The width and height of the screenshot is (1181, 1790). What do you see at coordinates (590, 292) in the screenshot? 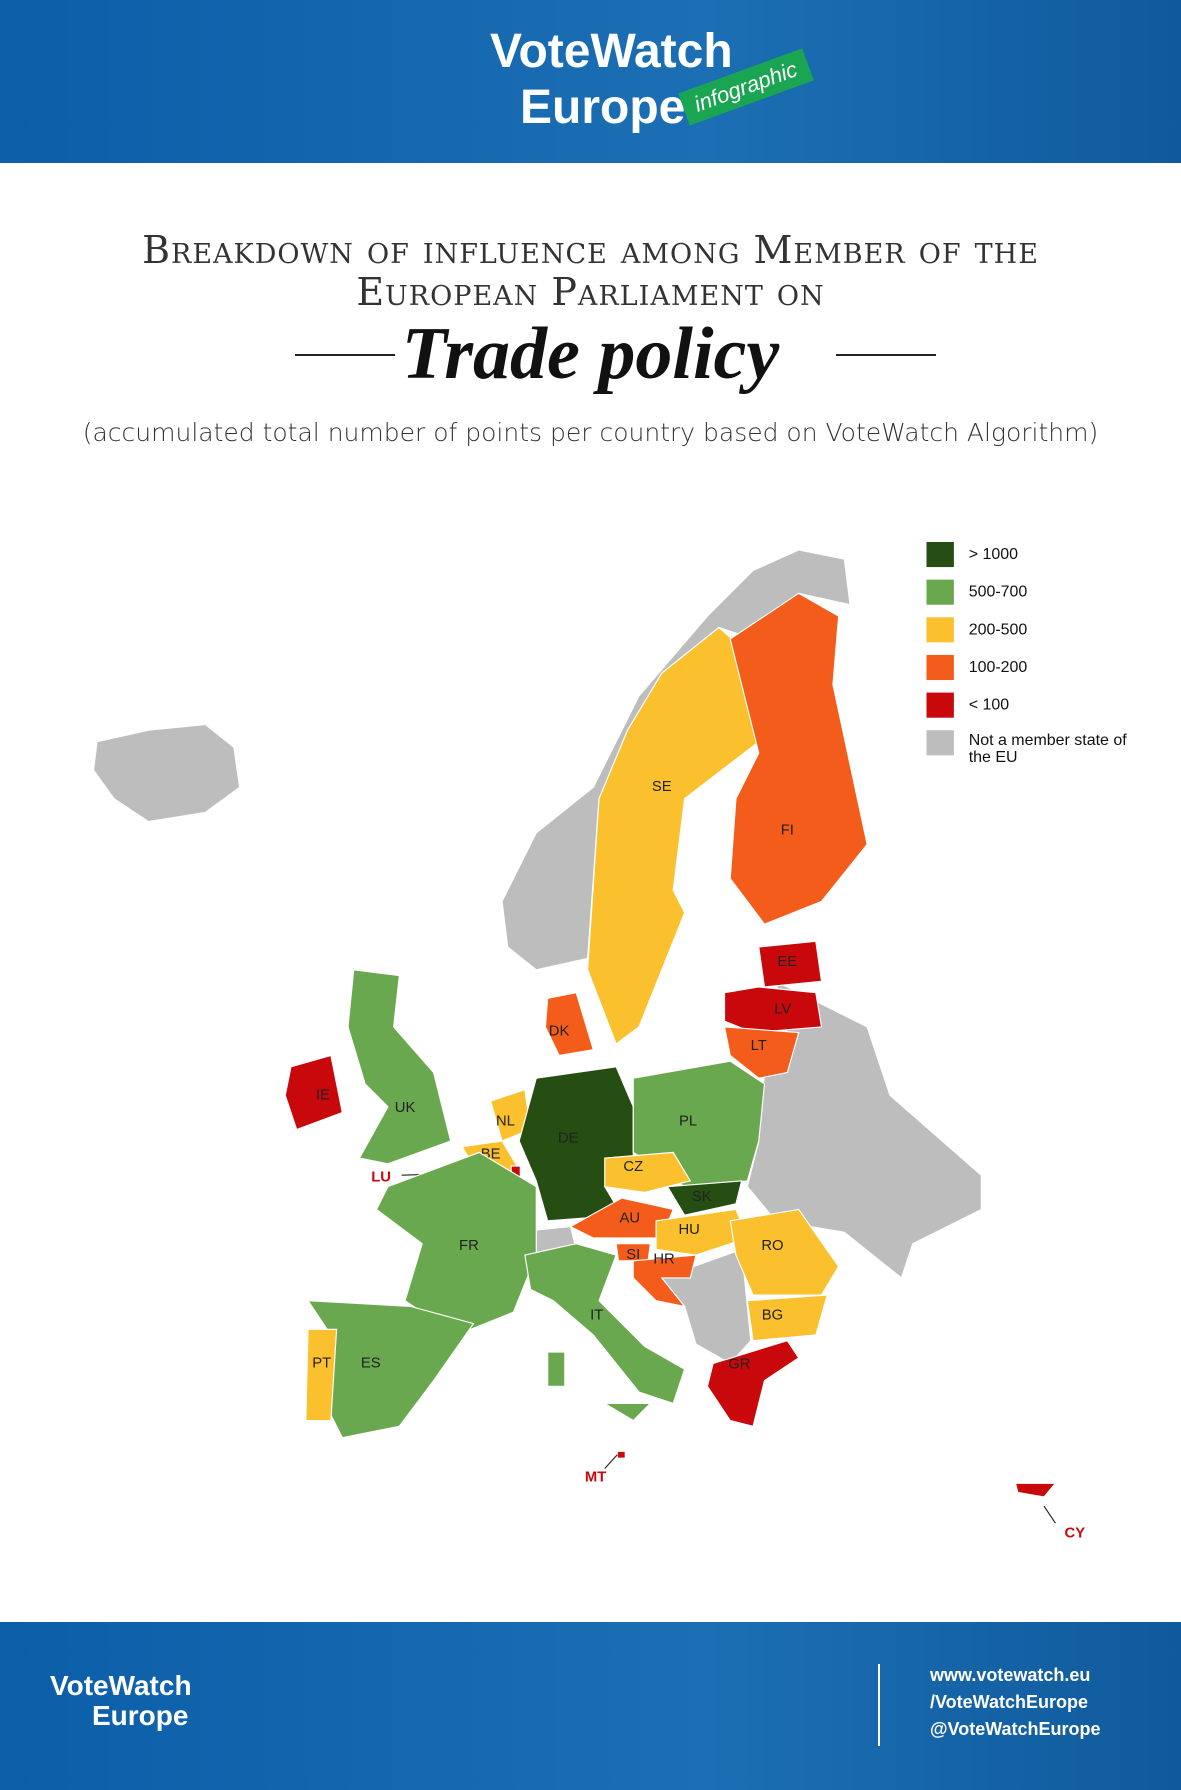
I see `title-line2: European Parliament on` at bounding box center [590, 292].